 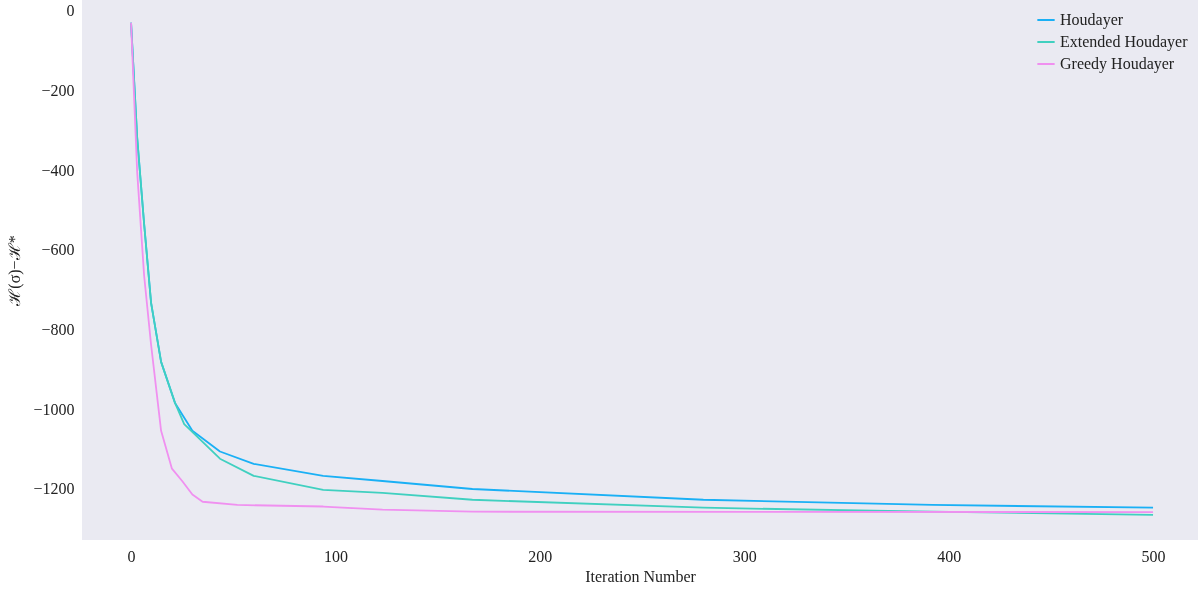 I want to click on y-tick-label: −1000, so click(x=54, y=409).